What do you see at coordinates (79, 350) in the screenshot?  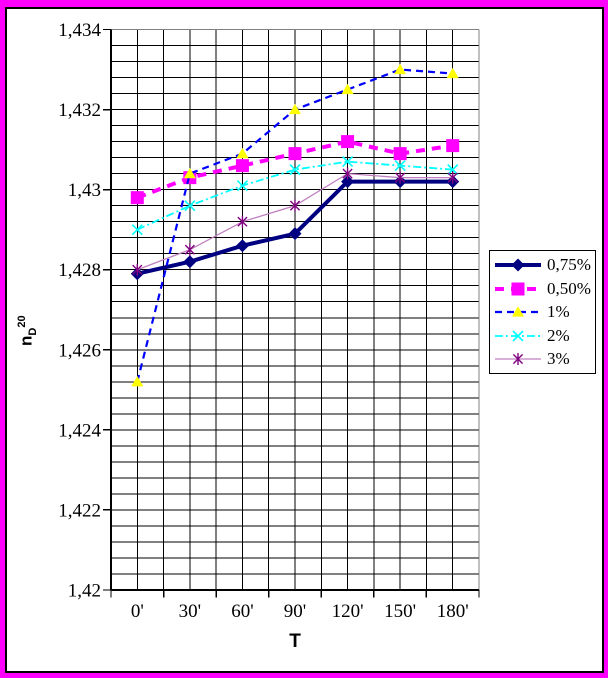 I see `y-tick-label: 1,426` at bounding box center [79, 350].